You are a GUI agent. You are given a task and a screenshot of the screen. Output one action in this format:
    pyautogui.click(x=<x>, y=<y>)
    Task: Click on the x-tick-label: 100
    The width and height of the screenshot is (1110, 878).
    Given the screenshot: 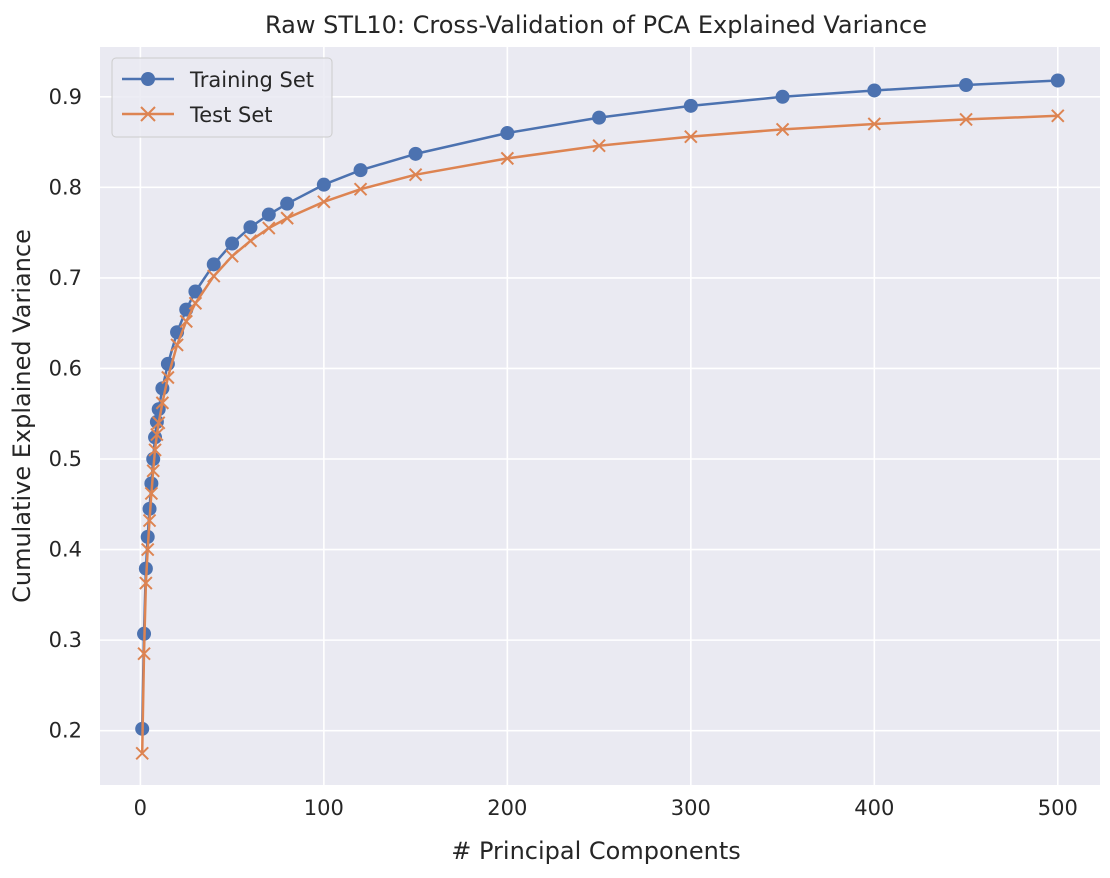 What is the action you would take?
    pyautogui.click(x=324, y=808)
    